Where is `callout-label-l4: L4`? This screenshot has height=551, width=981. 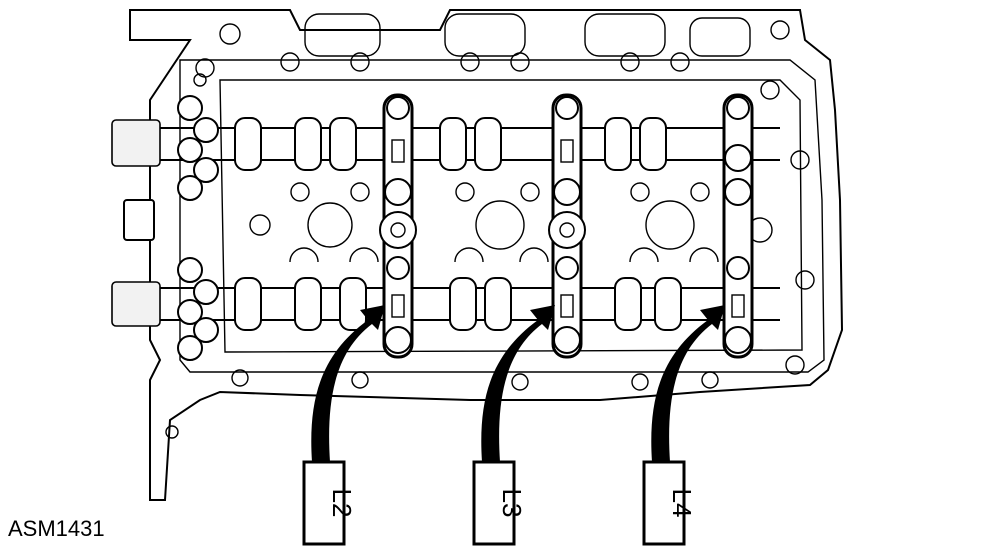 callout-label-l4: L4 is located at coordinates (682, 503).